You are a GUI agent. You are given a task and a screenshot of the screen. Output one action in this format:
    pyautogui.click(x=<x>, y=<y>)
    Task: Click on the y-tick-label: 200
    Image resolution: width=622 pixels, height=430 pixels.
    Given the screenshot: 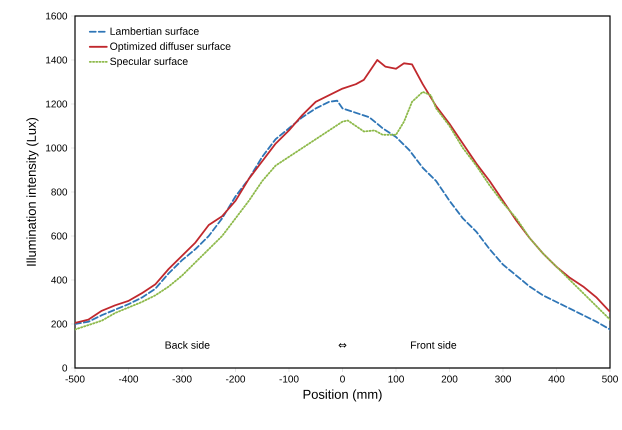 What is the action you would take?
    pyautogui.click(x=59, y=324)
    